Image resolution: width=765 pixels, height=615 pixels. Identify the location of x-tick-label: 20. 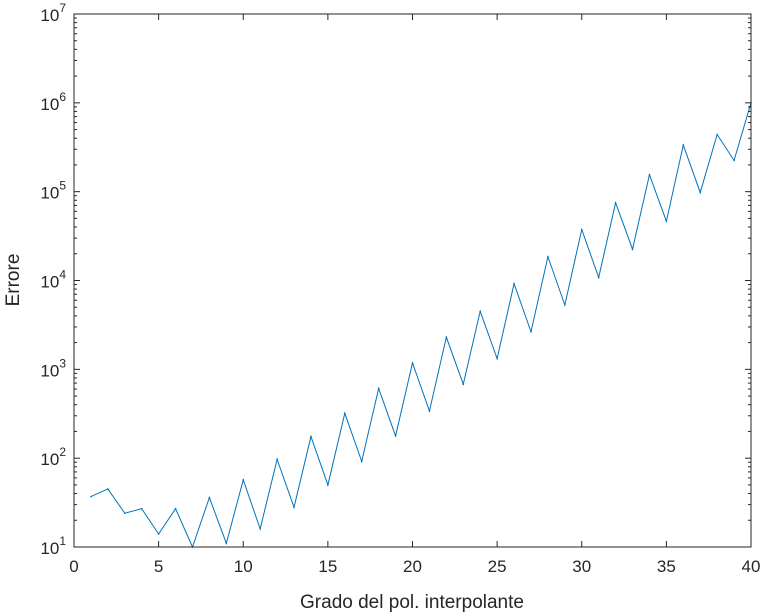
(412, 566).